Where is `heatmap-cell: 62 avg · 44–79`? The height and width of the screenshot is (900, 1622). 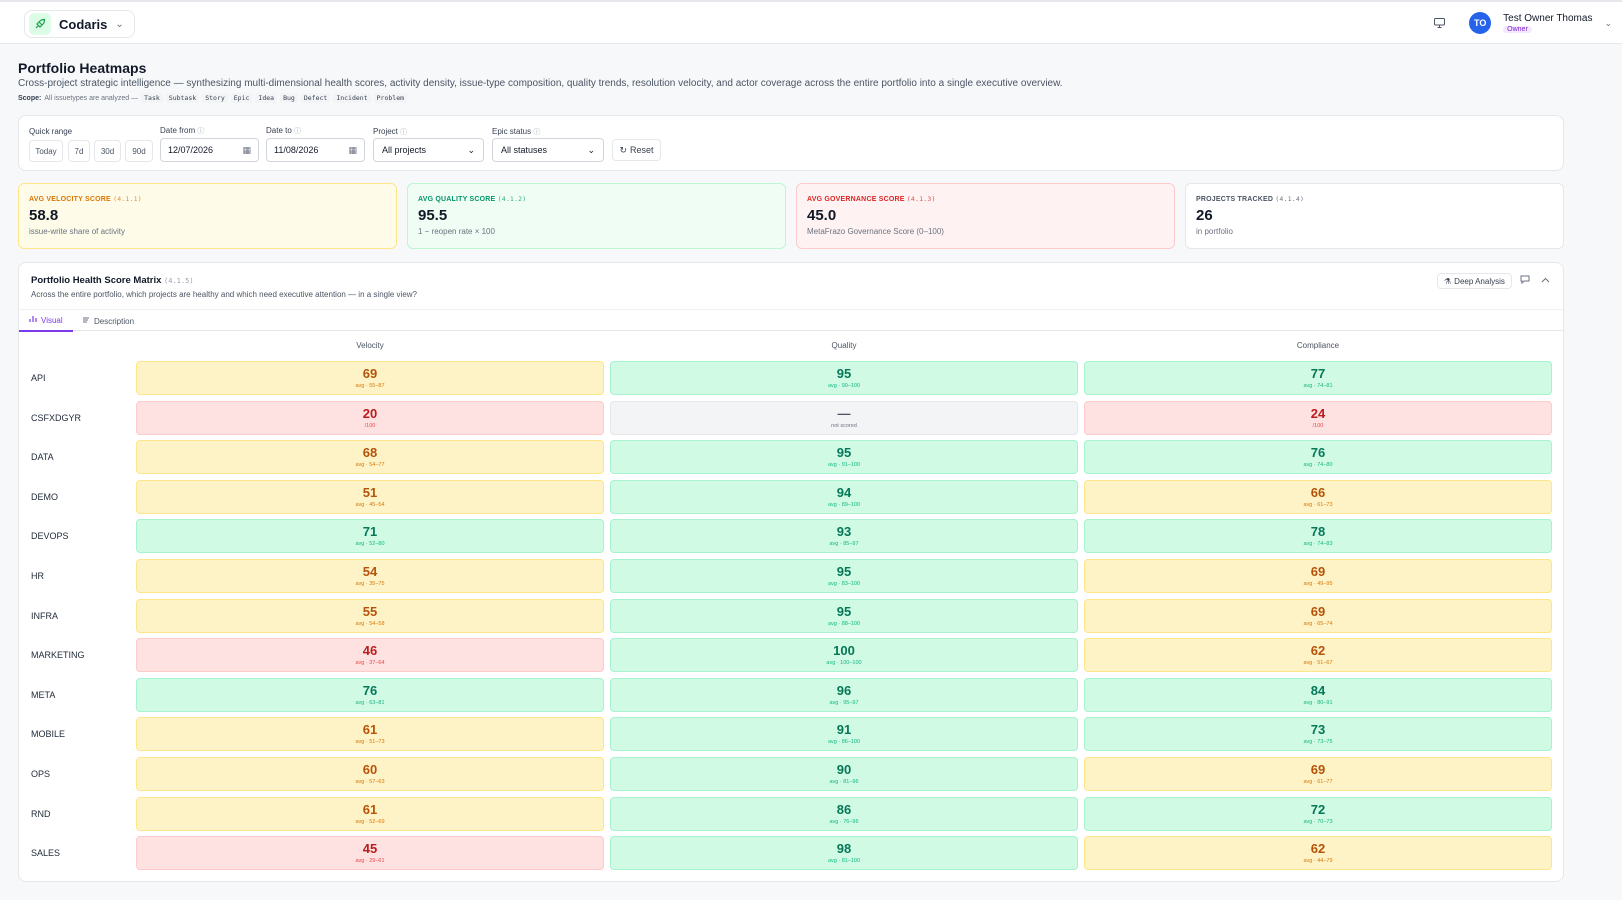 heatmap-cell: 62 avg · 44–79 is located at coordinates (1318, 853).